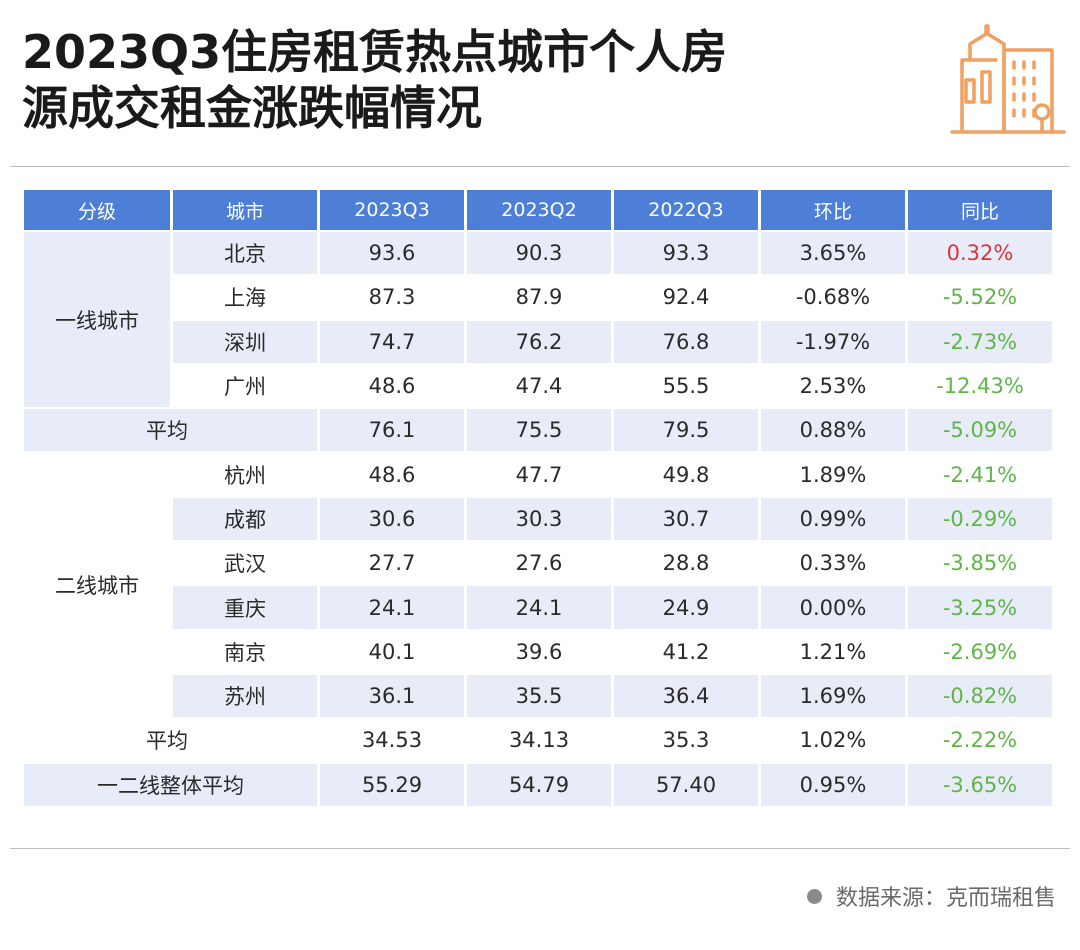  I want to click on data-source-text: 数据来源：克而瑞租售, so click(945, 898).